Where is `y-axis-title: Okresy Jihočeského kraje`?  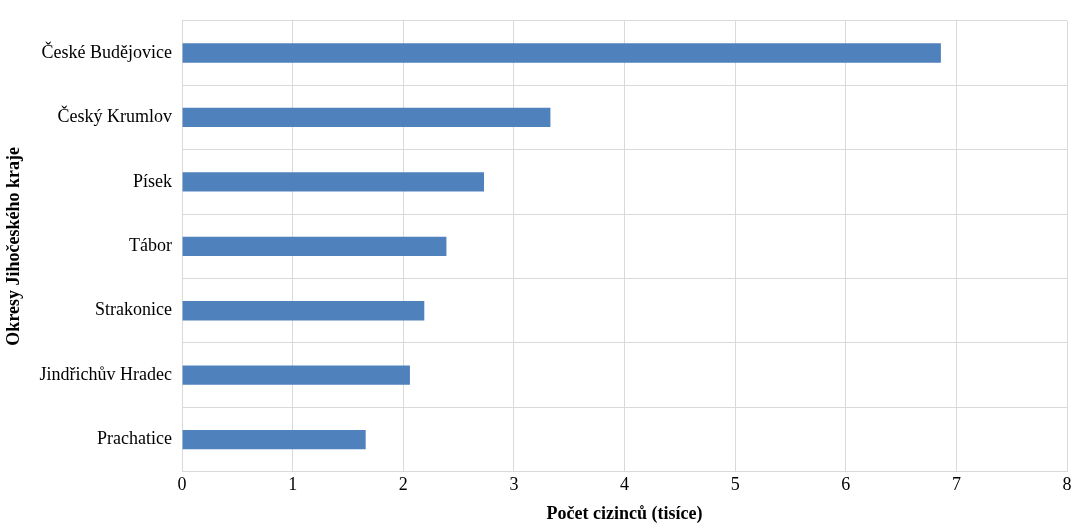
y-axis-title: Okresy Jihočeského kraje is located at coordinates (13, 246).